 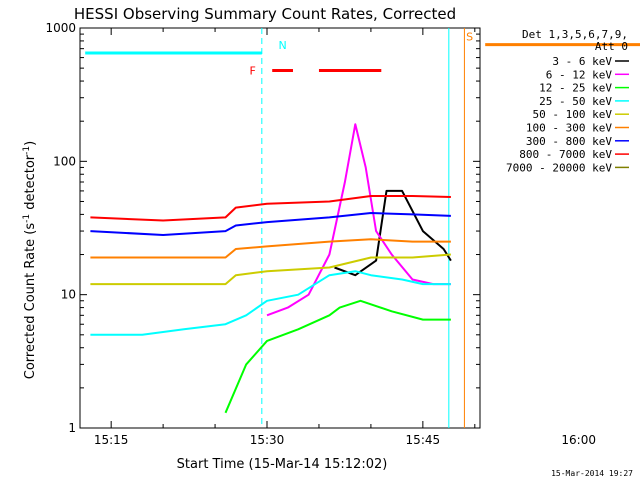 I want to click on x-tick-label: 15:45, so click(x=423, y=440).